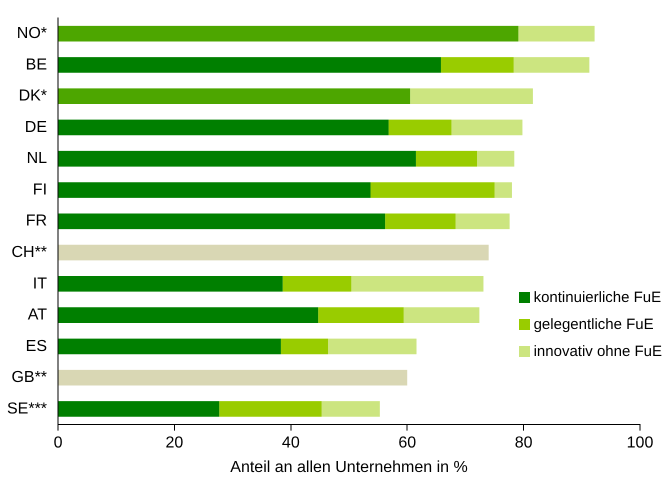 Image resolution: width=670 pixels, height=483 pixels. What do you see at coordinates (37, 221) in the screenshot?
I see `y-tick-label: FR` at bounding box center [37, 221].